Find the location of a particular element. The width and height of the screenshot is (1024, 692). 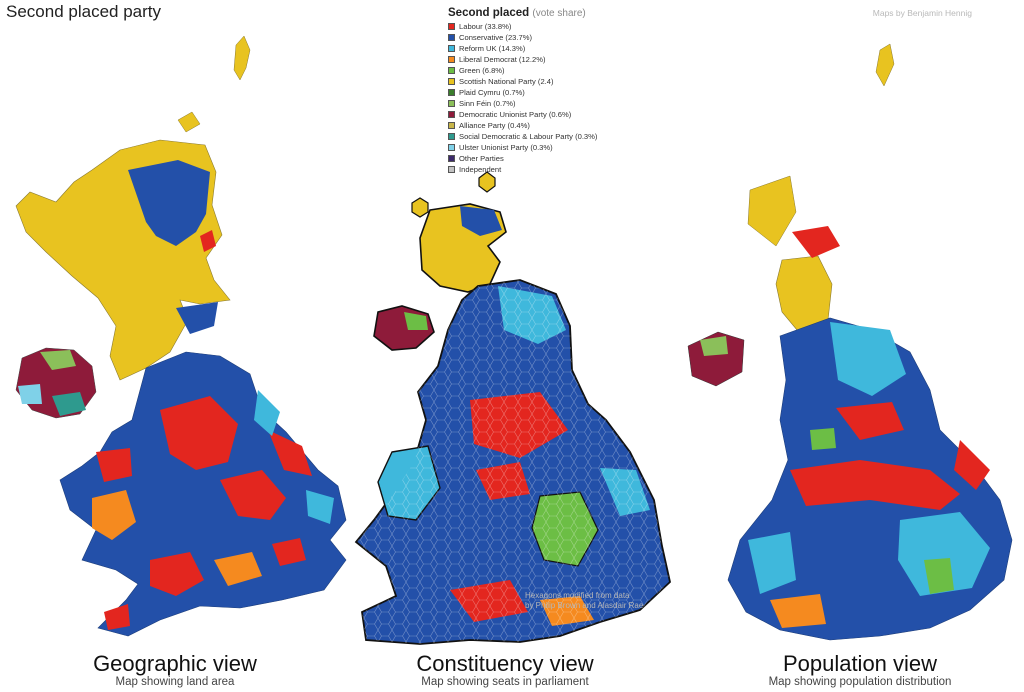

geo-wales-red is located at coordinates (114, 465).